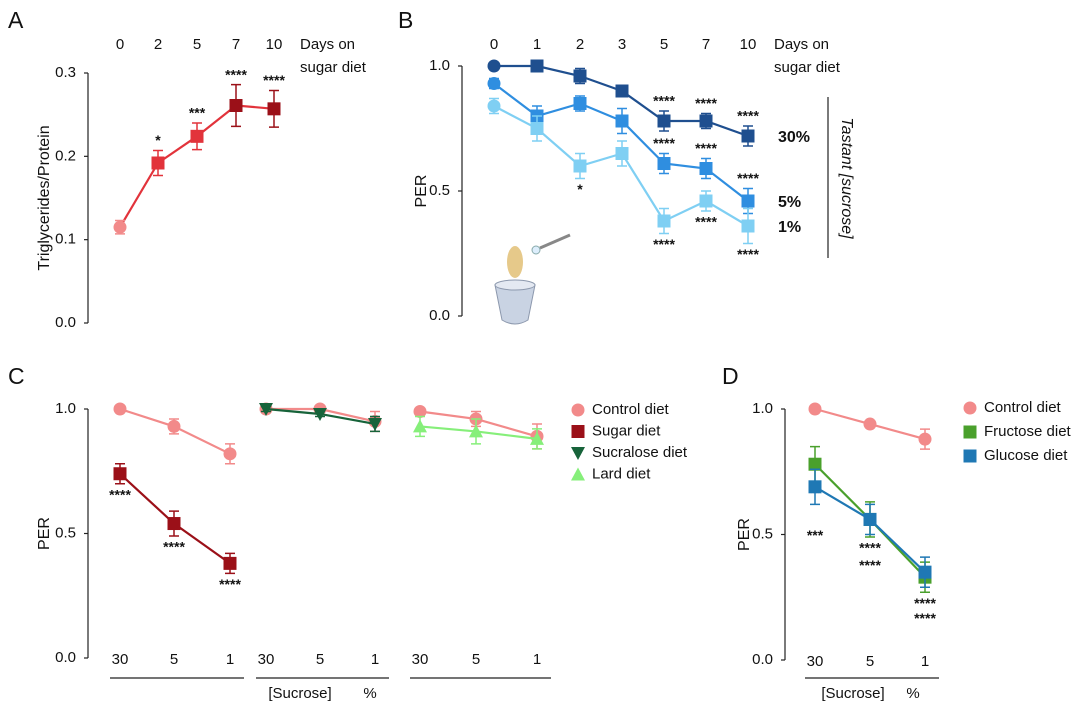 The width and height of the screenshot is (1092, 708). I want to click on x-tick-label: 7, so click(236, 44).